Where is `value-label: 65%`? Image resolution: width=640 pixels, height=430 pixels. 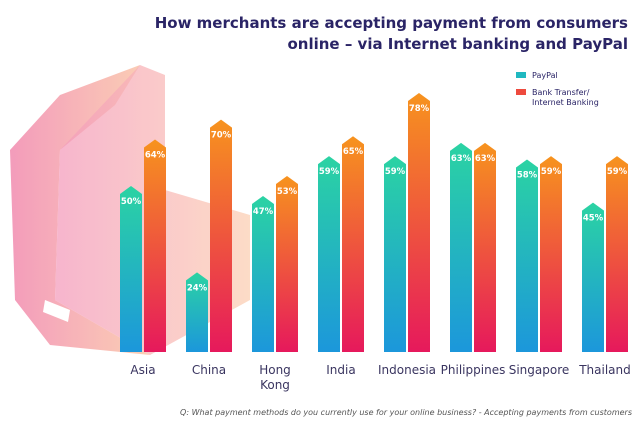
value-label: 65% is located at coordinates (353, 152).